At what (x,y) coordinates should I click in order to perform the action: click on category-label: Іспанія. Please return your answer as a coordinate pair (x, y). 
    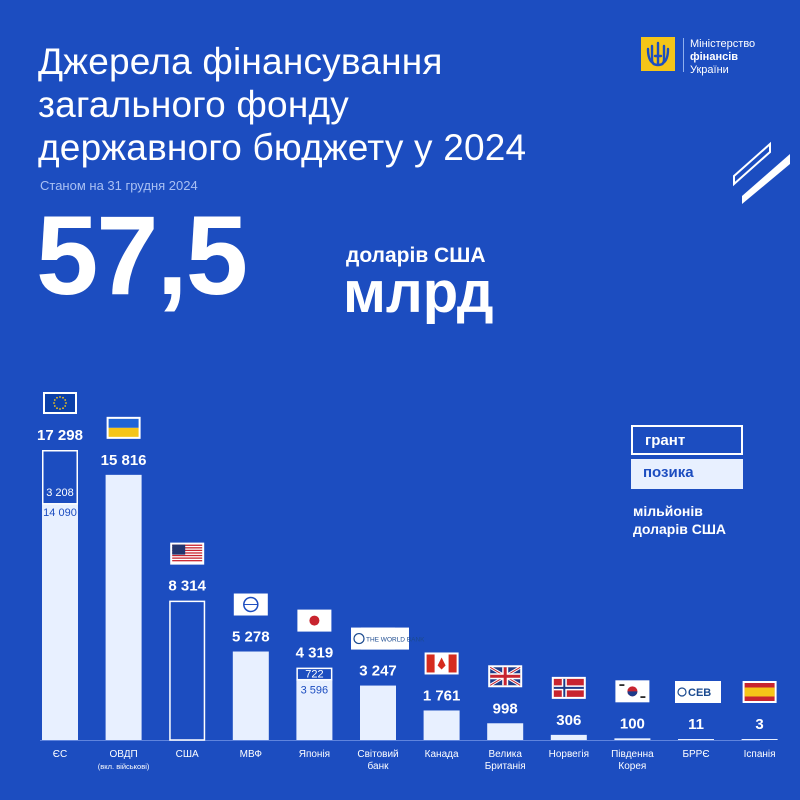
    Looking at the image, I should click on (760, 754).